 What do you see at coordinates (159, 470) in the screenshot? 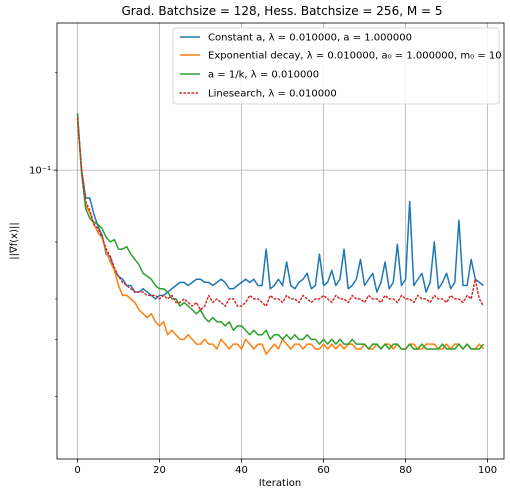
I see `x-tick-label: 20` at bounding box center [159, 470].